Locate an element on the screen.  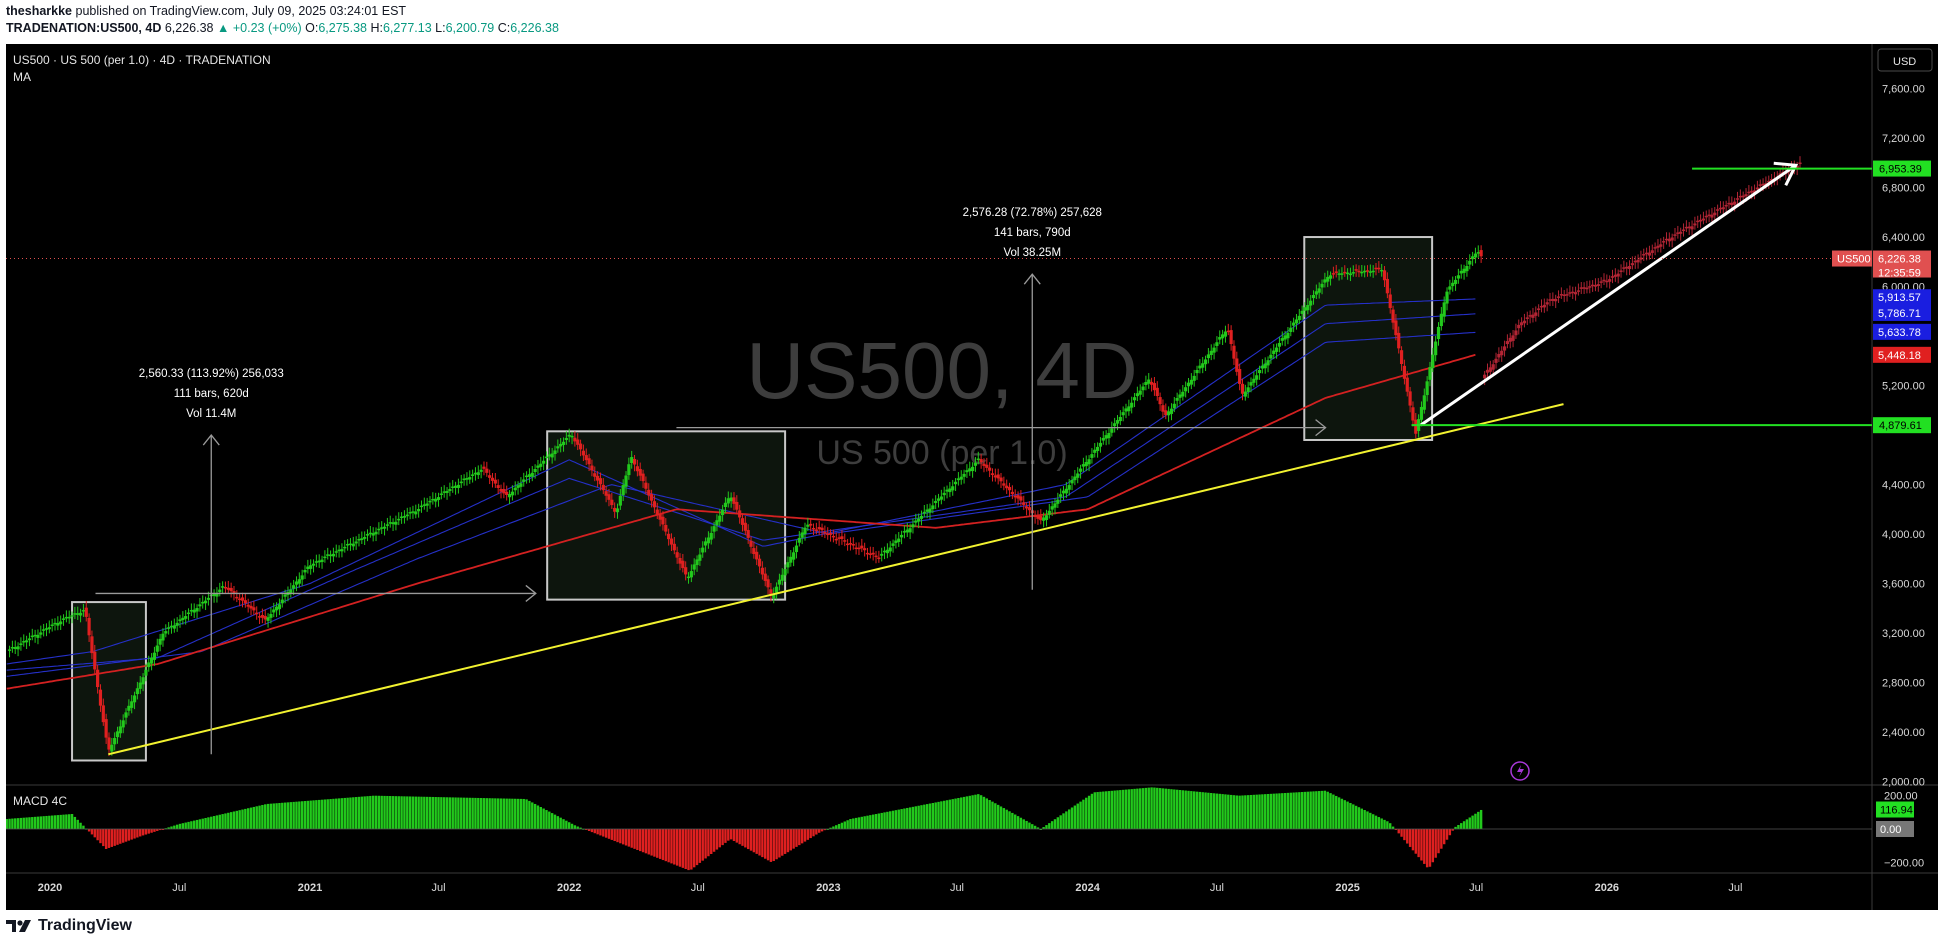
macd-value-label: 0.00 is located at coordinates (1890, 830).